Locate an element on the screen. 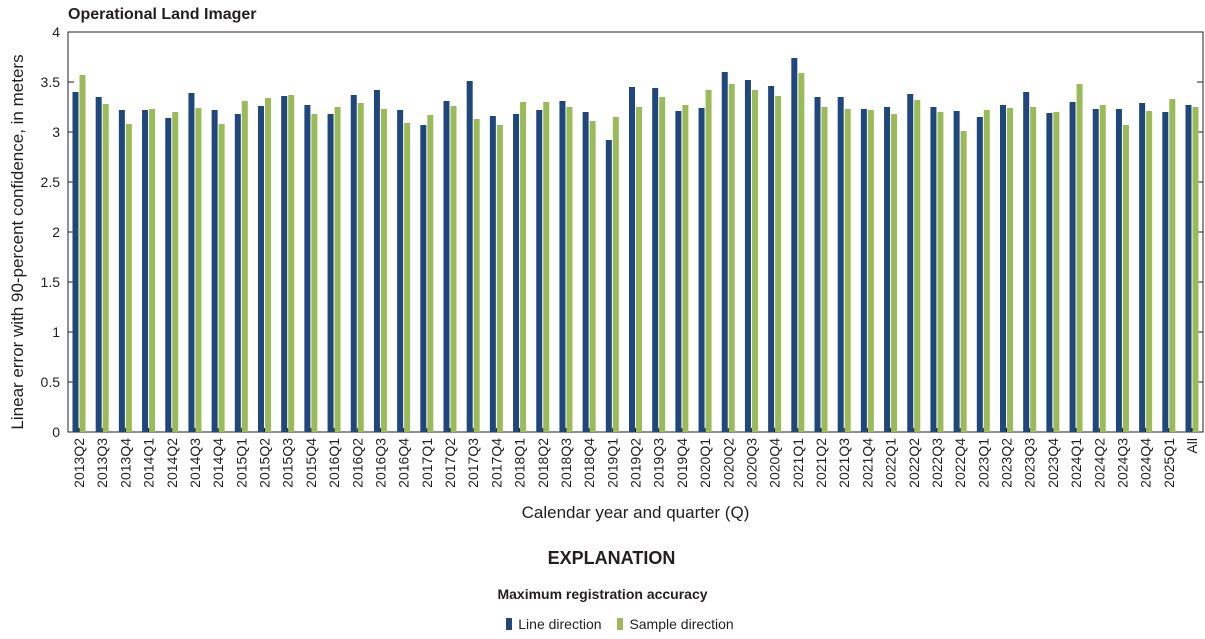 The image size is (1205, 639). x-tick-label: 2021Q4 is located at coordinates (867, 463).